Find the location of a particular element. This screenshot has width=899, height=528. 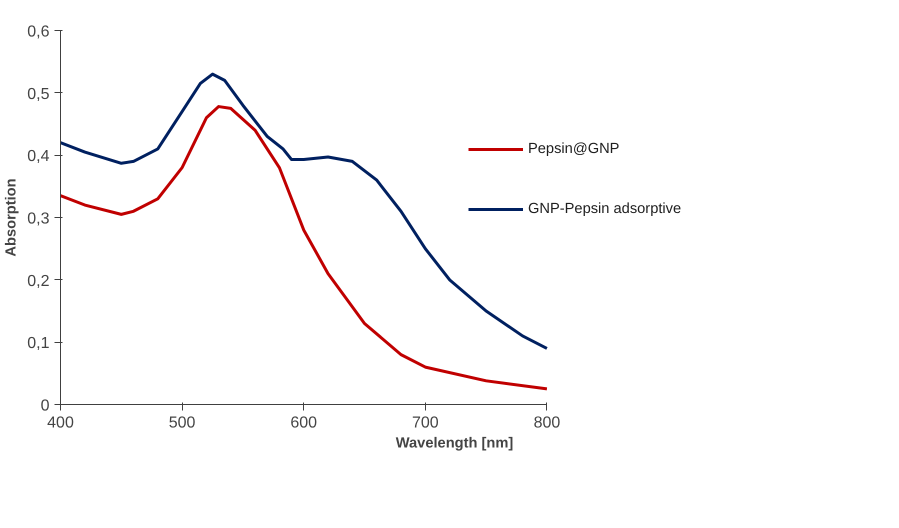

x-tick-label: 500 is located at coordinates (182, 423).